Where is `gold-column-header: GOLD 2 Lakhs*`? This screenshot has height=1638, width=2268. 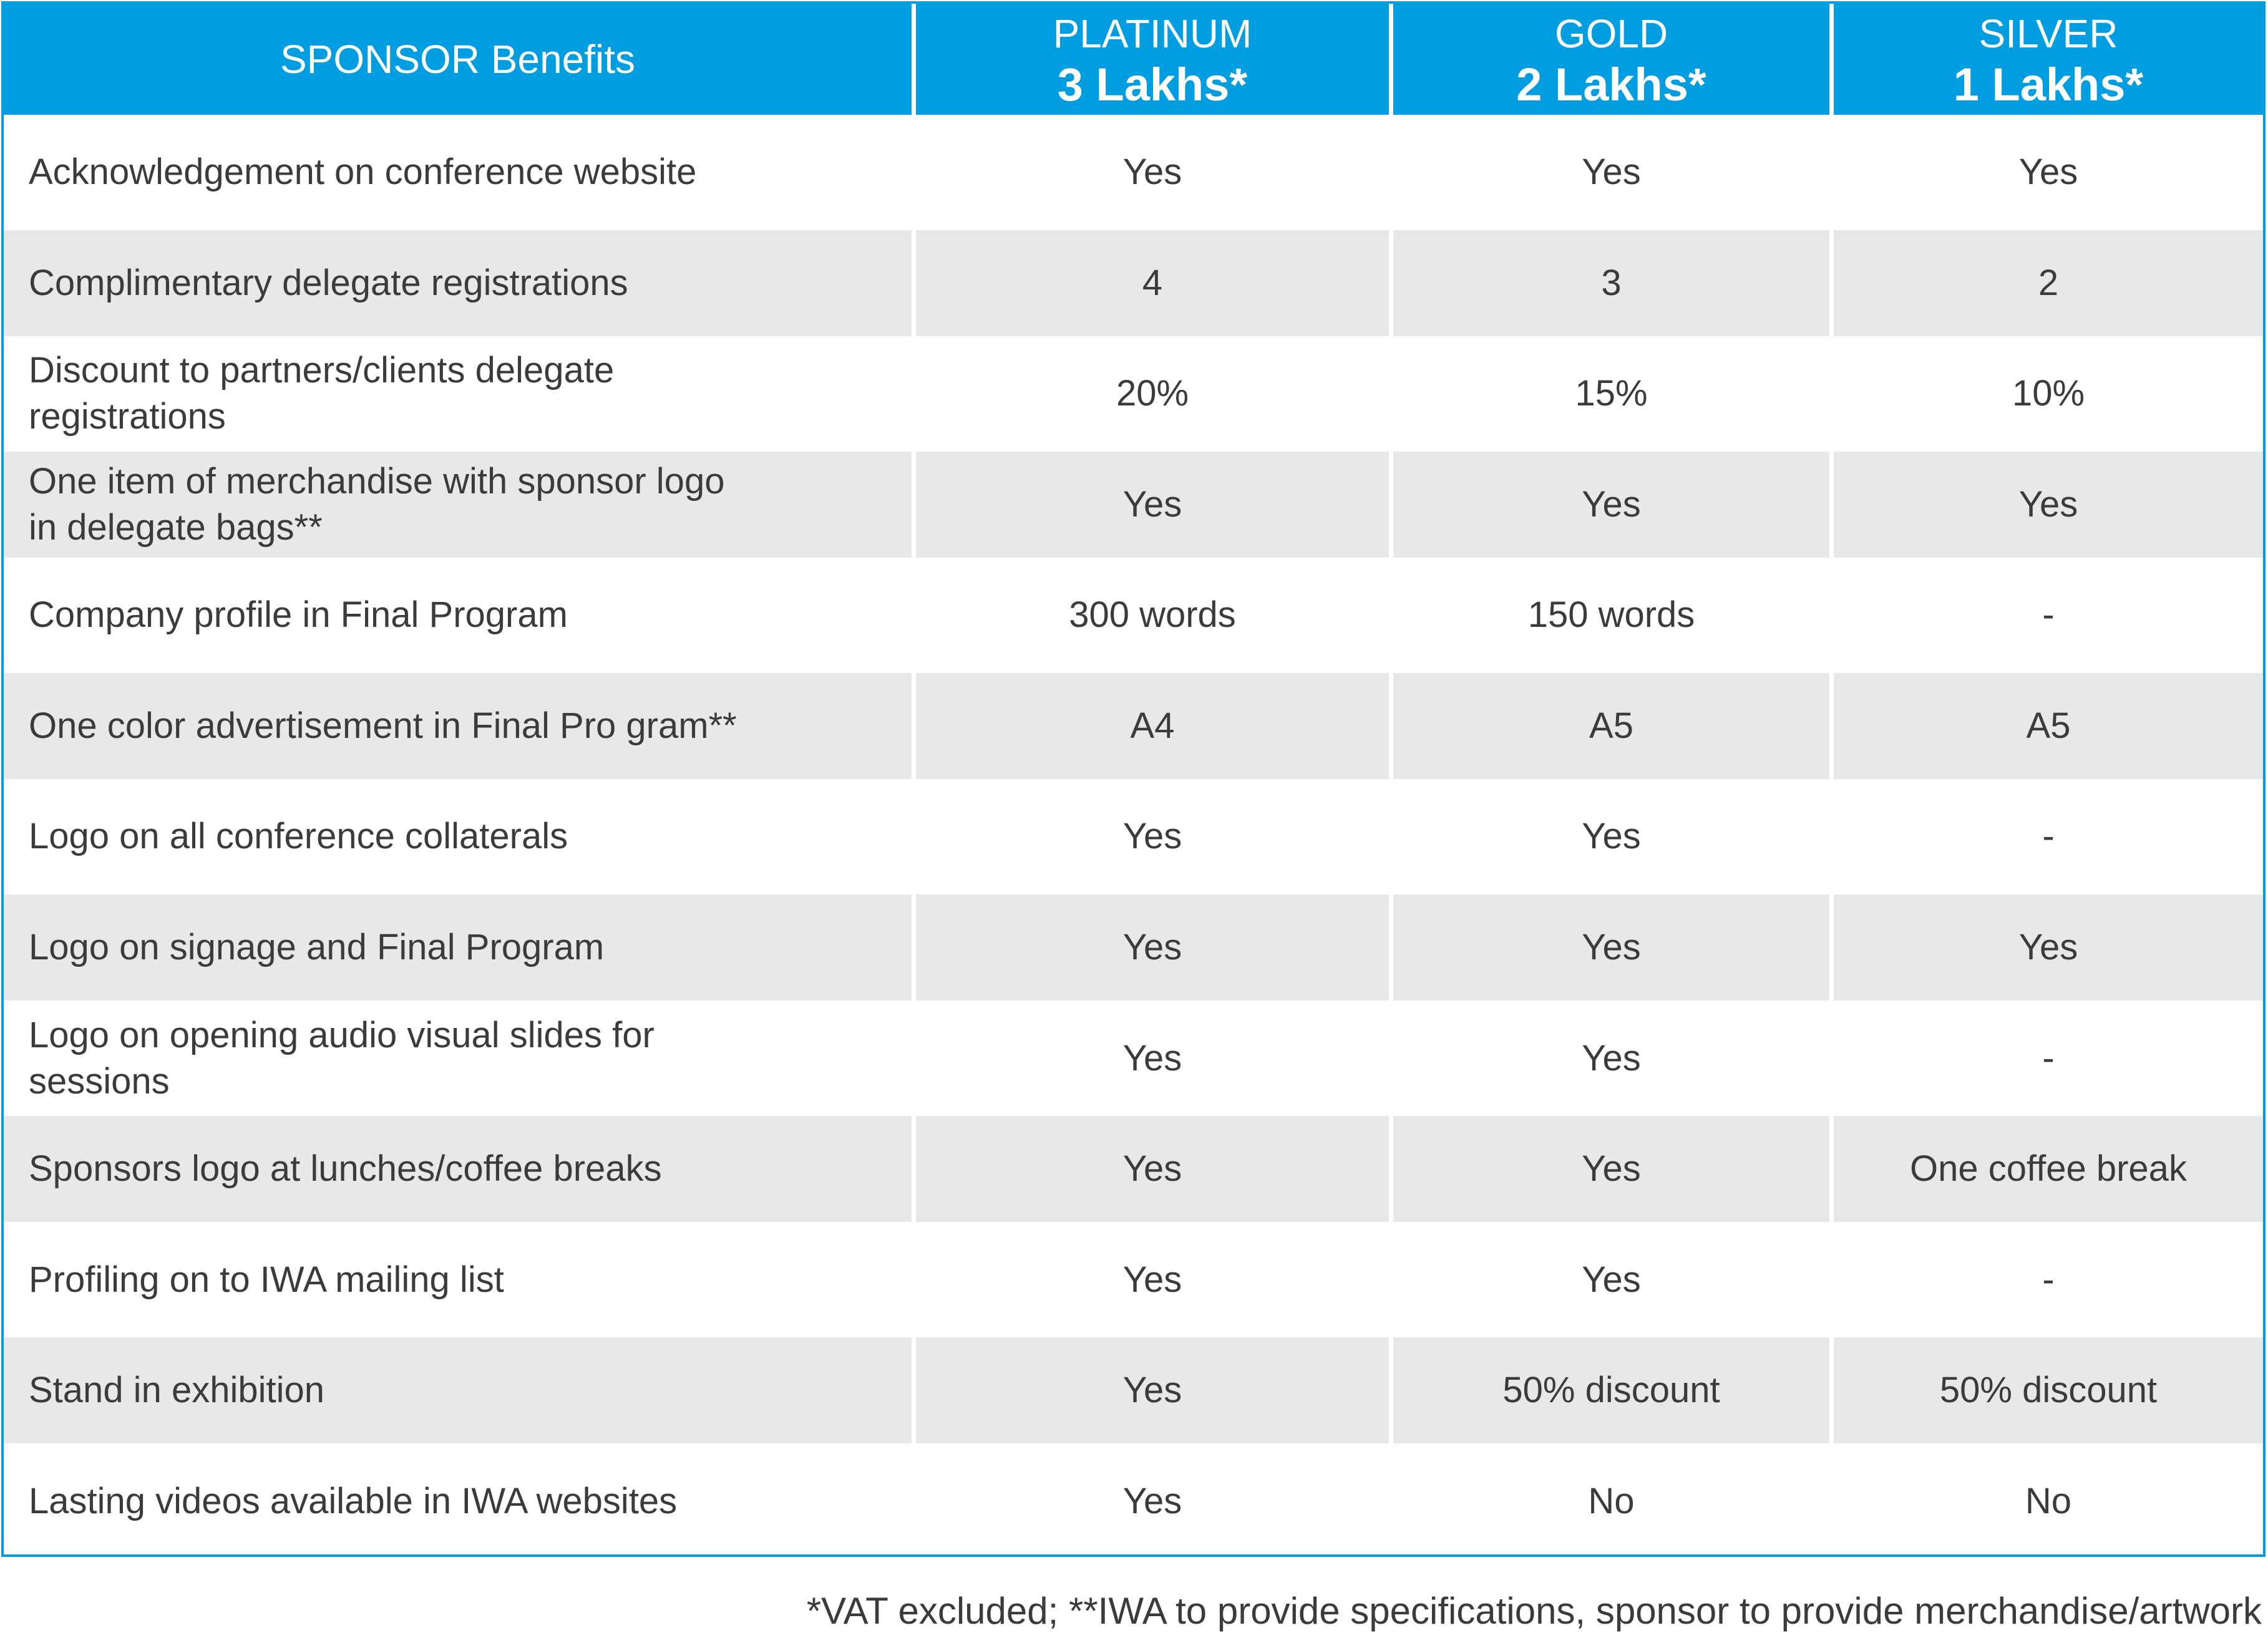 gold-column-header: GOLD 2 Lakhs* is located at coordinates (1609, 60).